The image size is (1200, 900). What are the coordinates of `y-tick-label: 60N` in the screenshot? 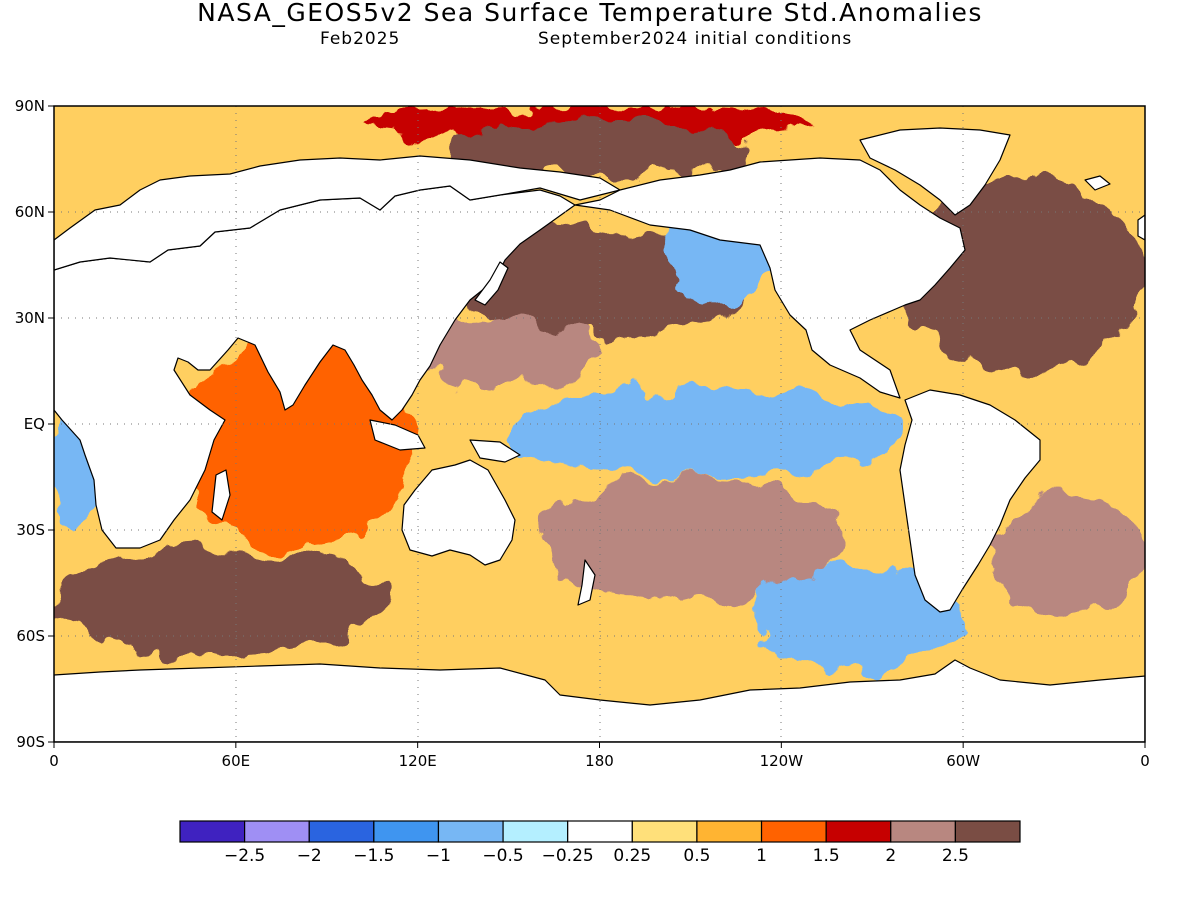 It's located at (30, 212).